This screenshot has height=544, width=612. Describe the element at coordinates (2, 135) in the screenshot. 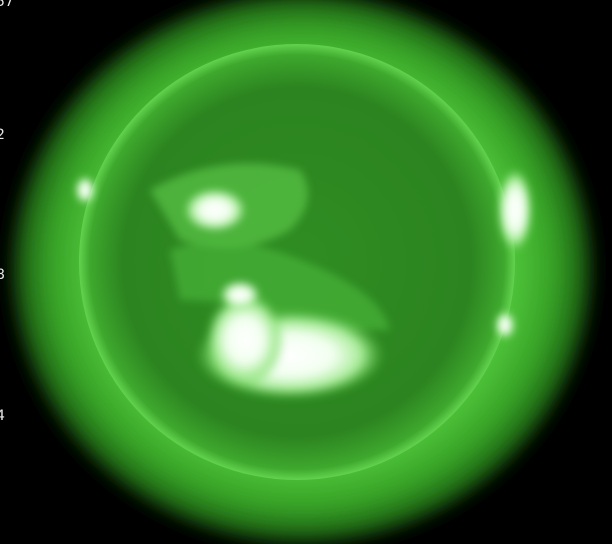

I see `edge-label: 2` at that location.